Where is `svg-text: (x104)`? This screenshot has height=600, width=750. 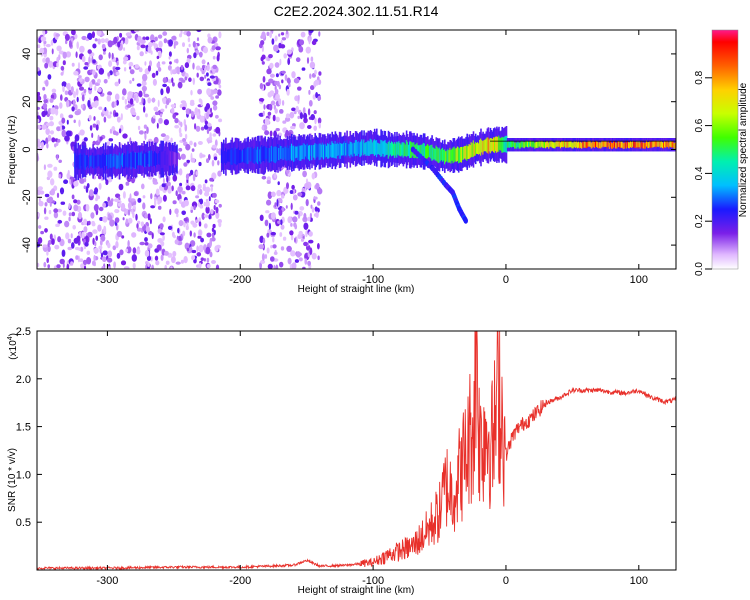 svg-text: (x104) is located at coordinates (13, 346).